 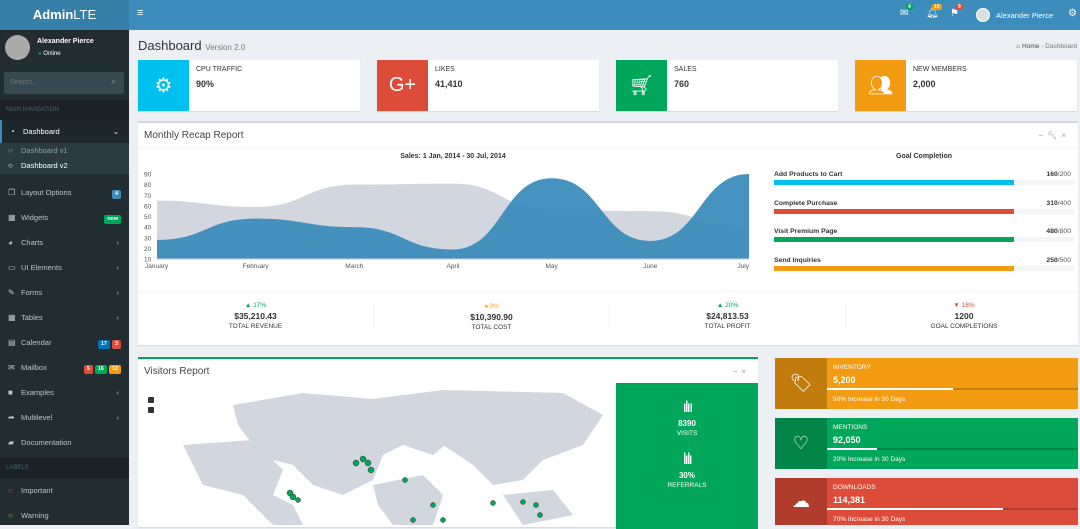 I want to click on goal-value: 250, so click(x=1052, y=261).